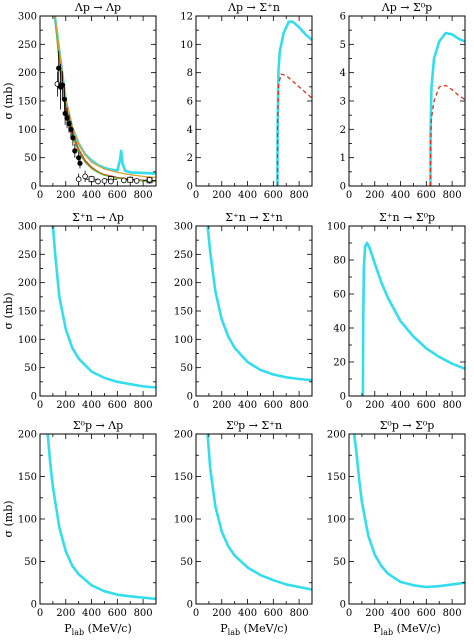 This screenshot has width=474, height=642. I want to click on panel-title: Λp → Σ⁺n, so click(253, 7).